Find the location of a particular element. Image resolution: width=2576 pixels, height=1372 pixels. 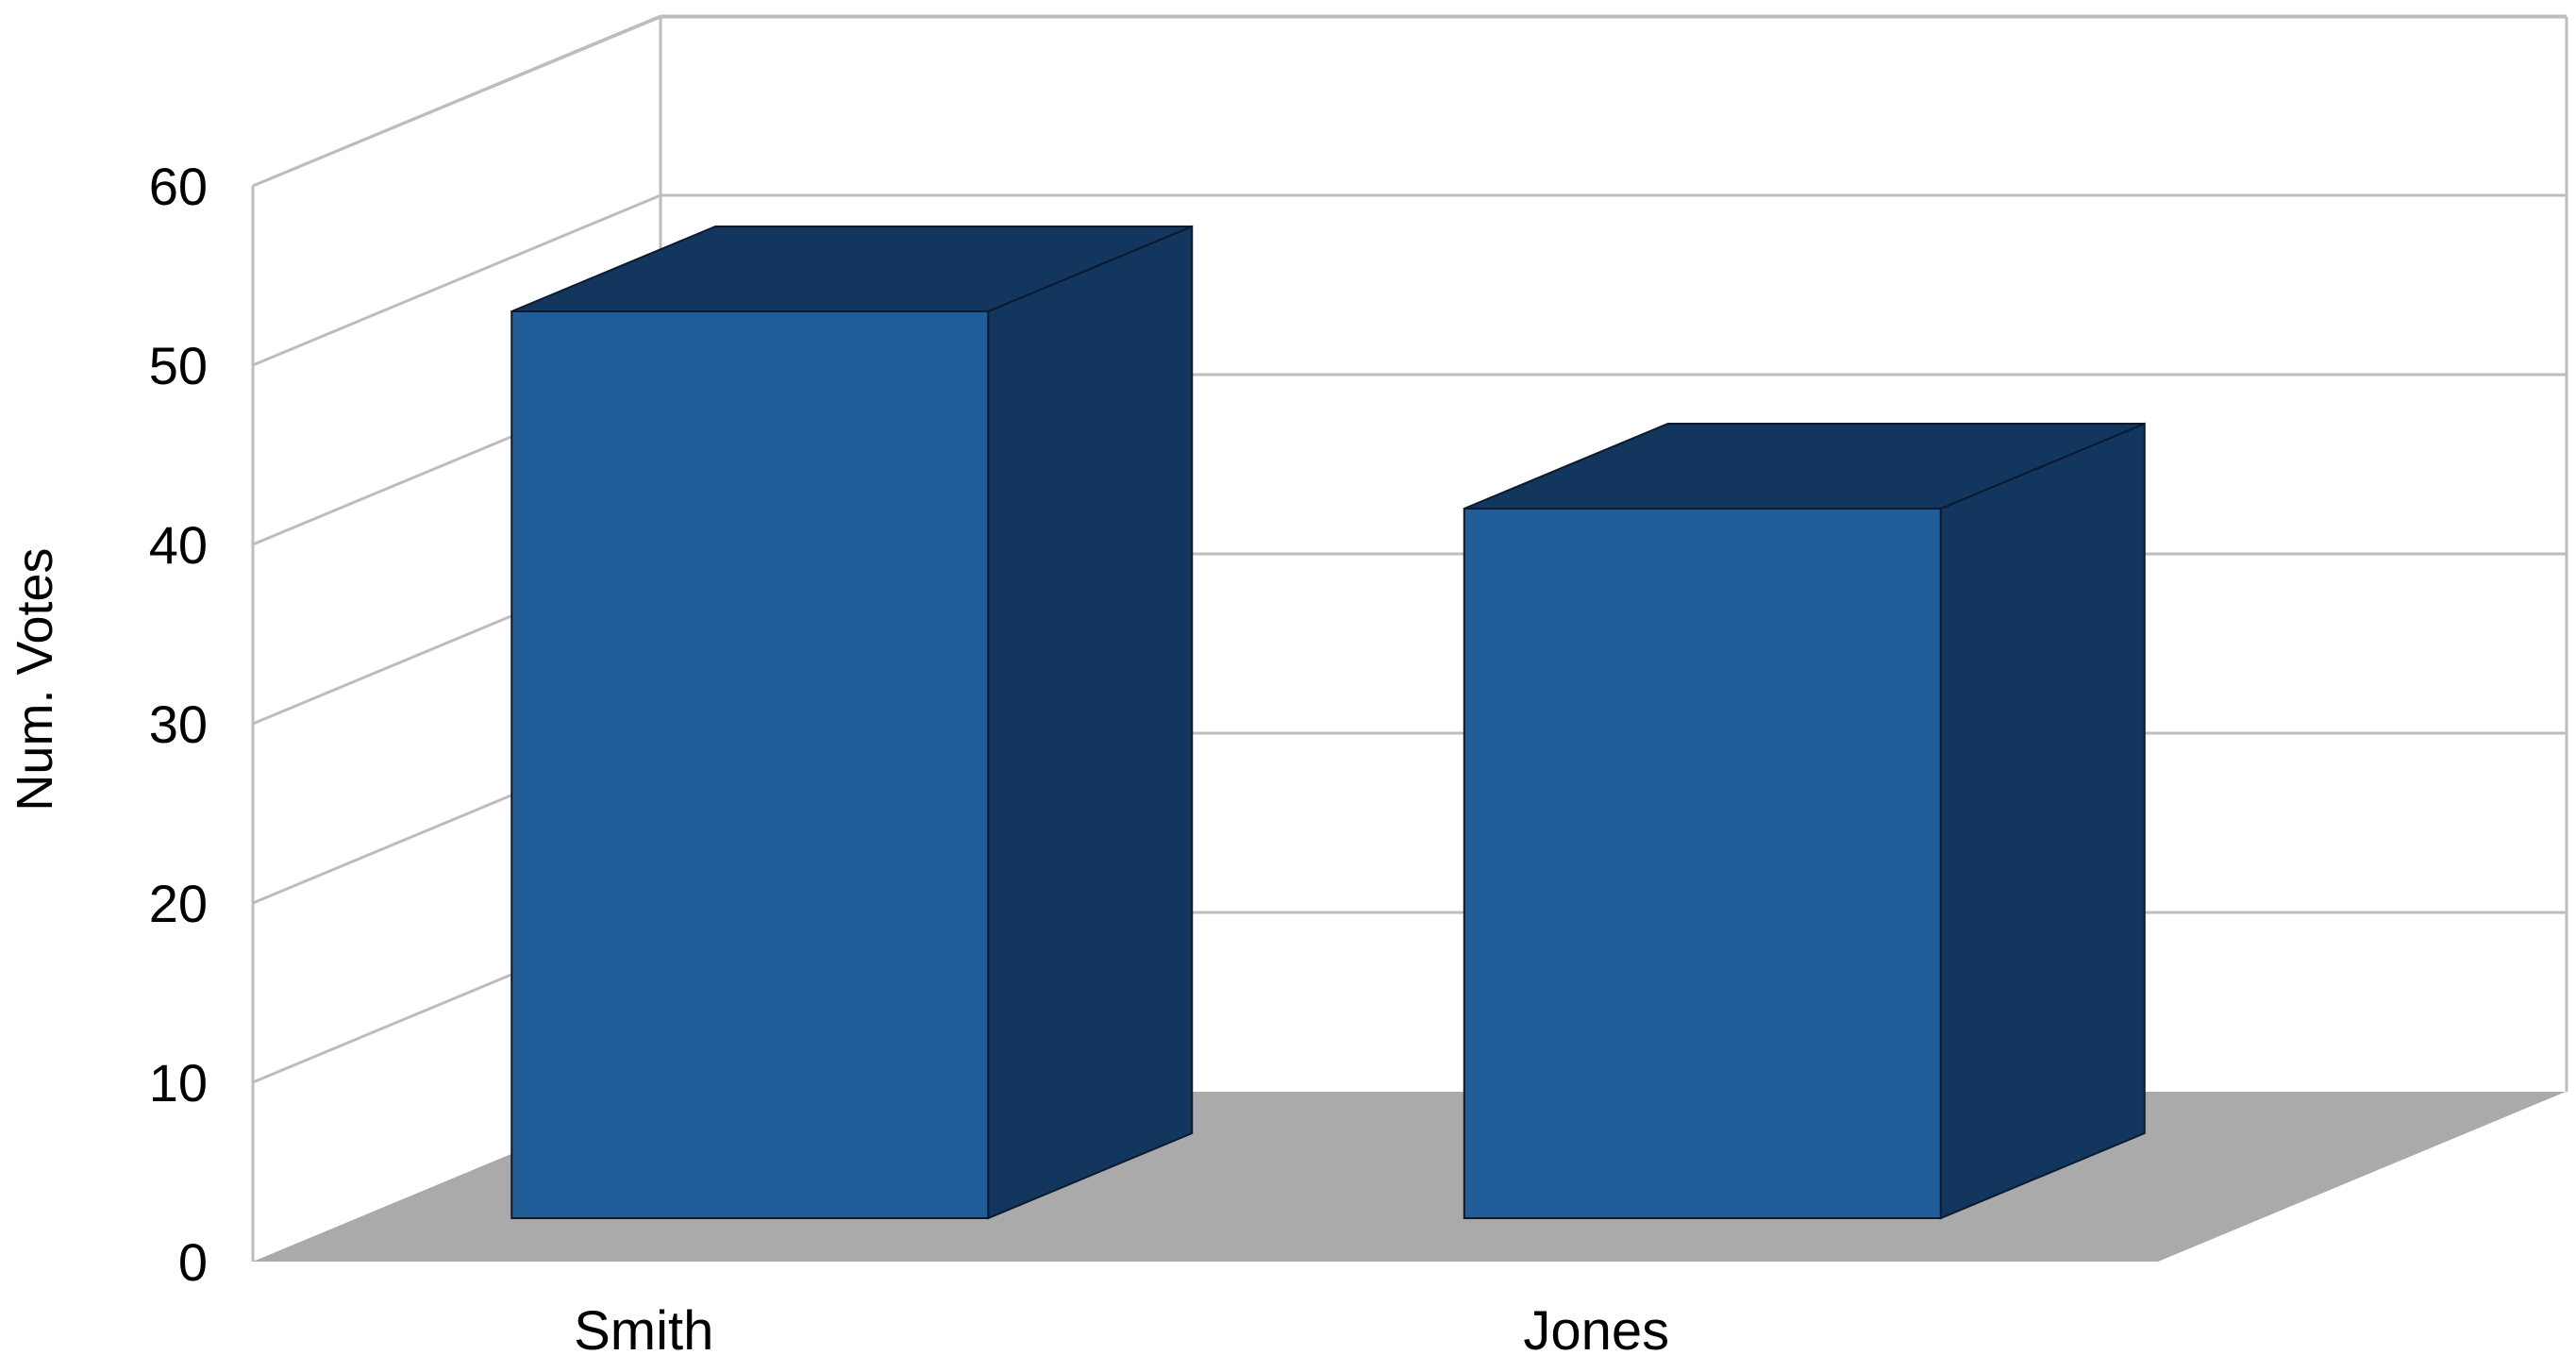

y-axis-title: Num. Votes is located at coordinates (35, 679).